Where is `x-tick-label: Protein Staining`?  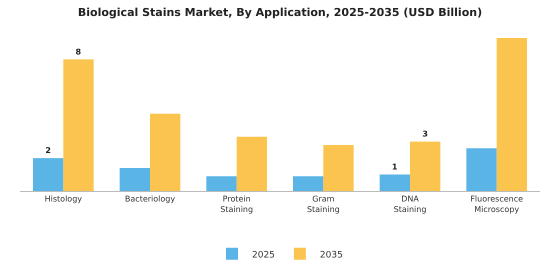
x-tick-label: Protein Staining is located at coordinates (237, 204).